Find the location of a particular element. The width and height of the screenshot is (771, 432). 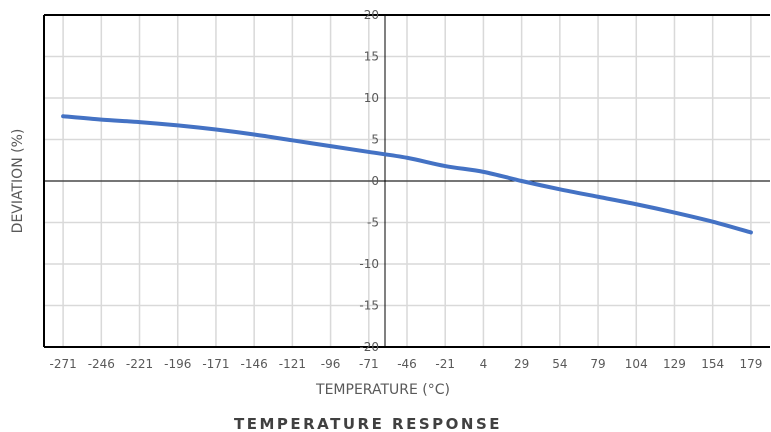

x-tick-label: -271 is located at coordinates (62, 364).